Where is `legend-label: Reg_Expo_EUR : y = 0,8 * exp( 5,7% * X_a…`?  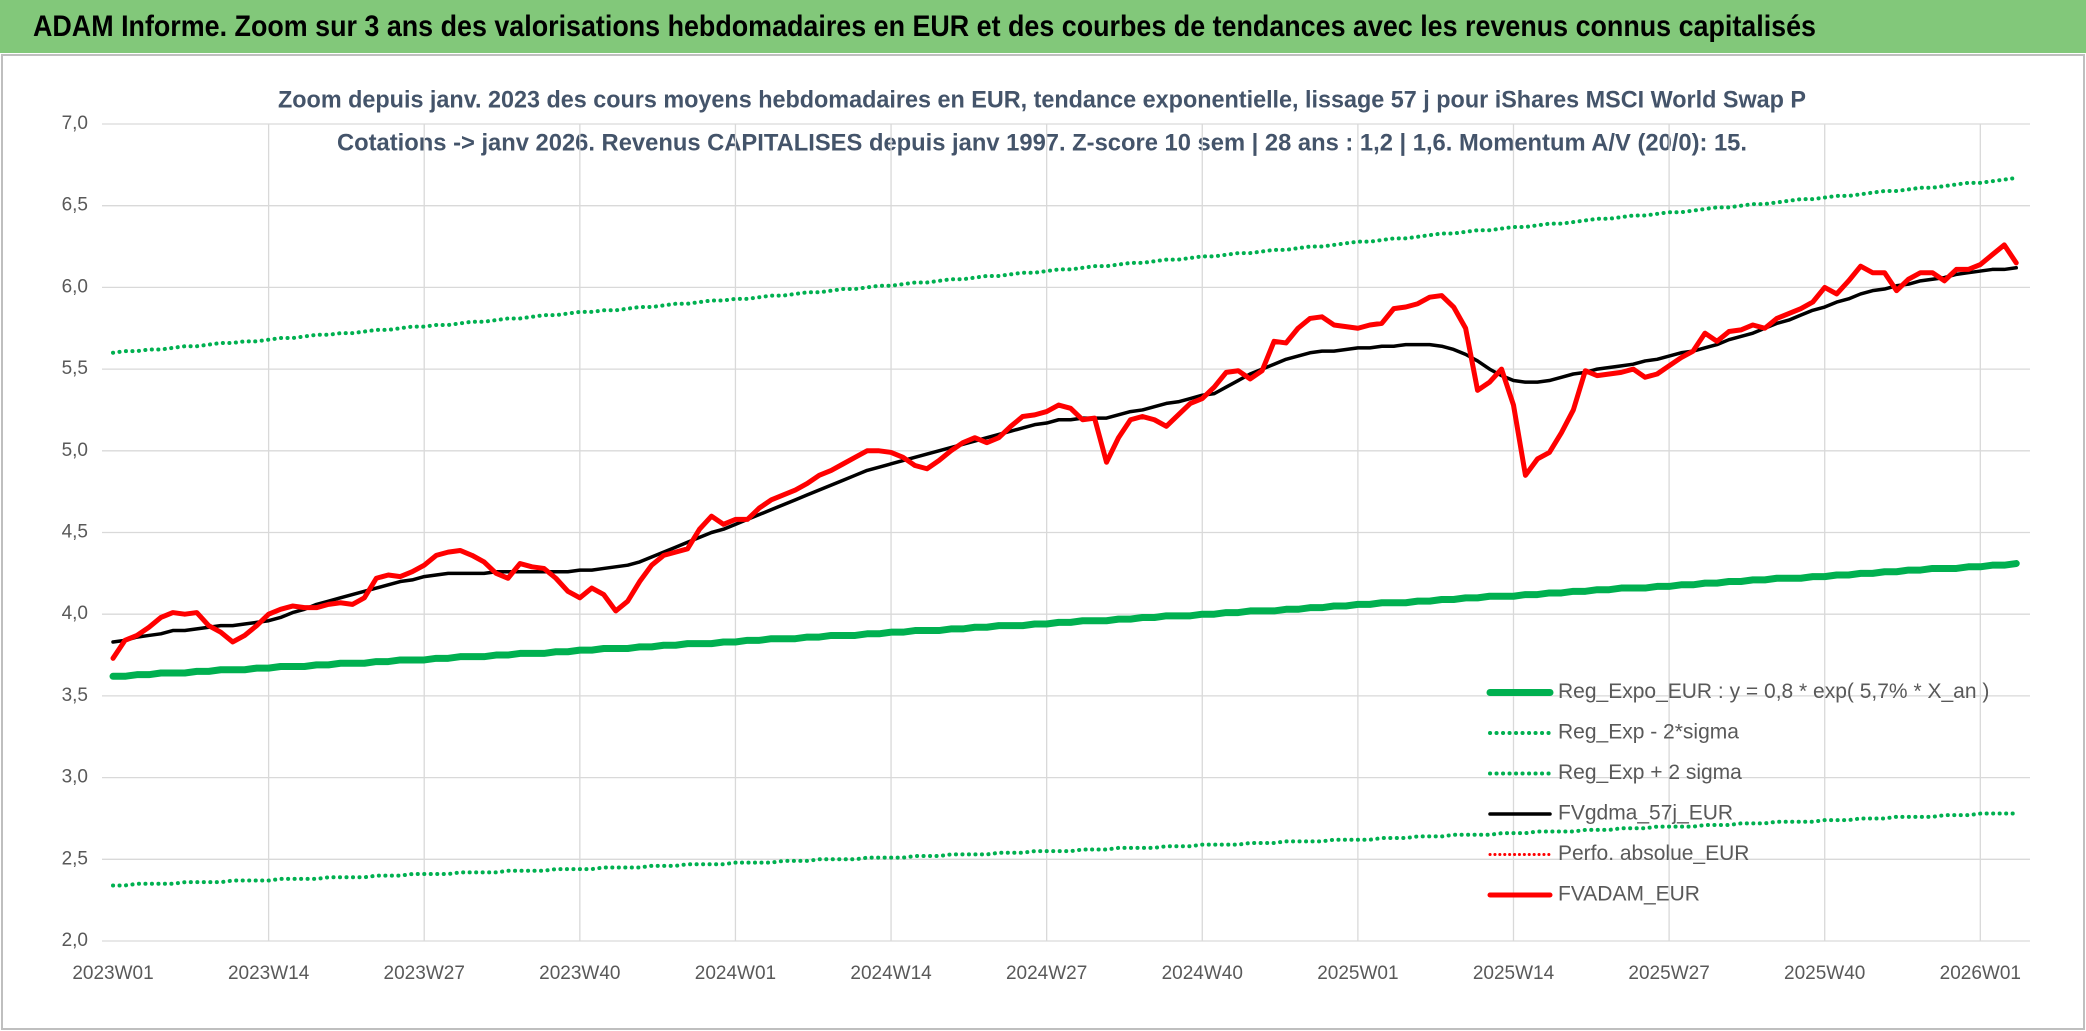 legend-label: Reg_Expo_EUR : y = 0,8 * exp( 5,7% * X_a… is located at coordinates (1773, 691).